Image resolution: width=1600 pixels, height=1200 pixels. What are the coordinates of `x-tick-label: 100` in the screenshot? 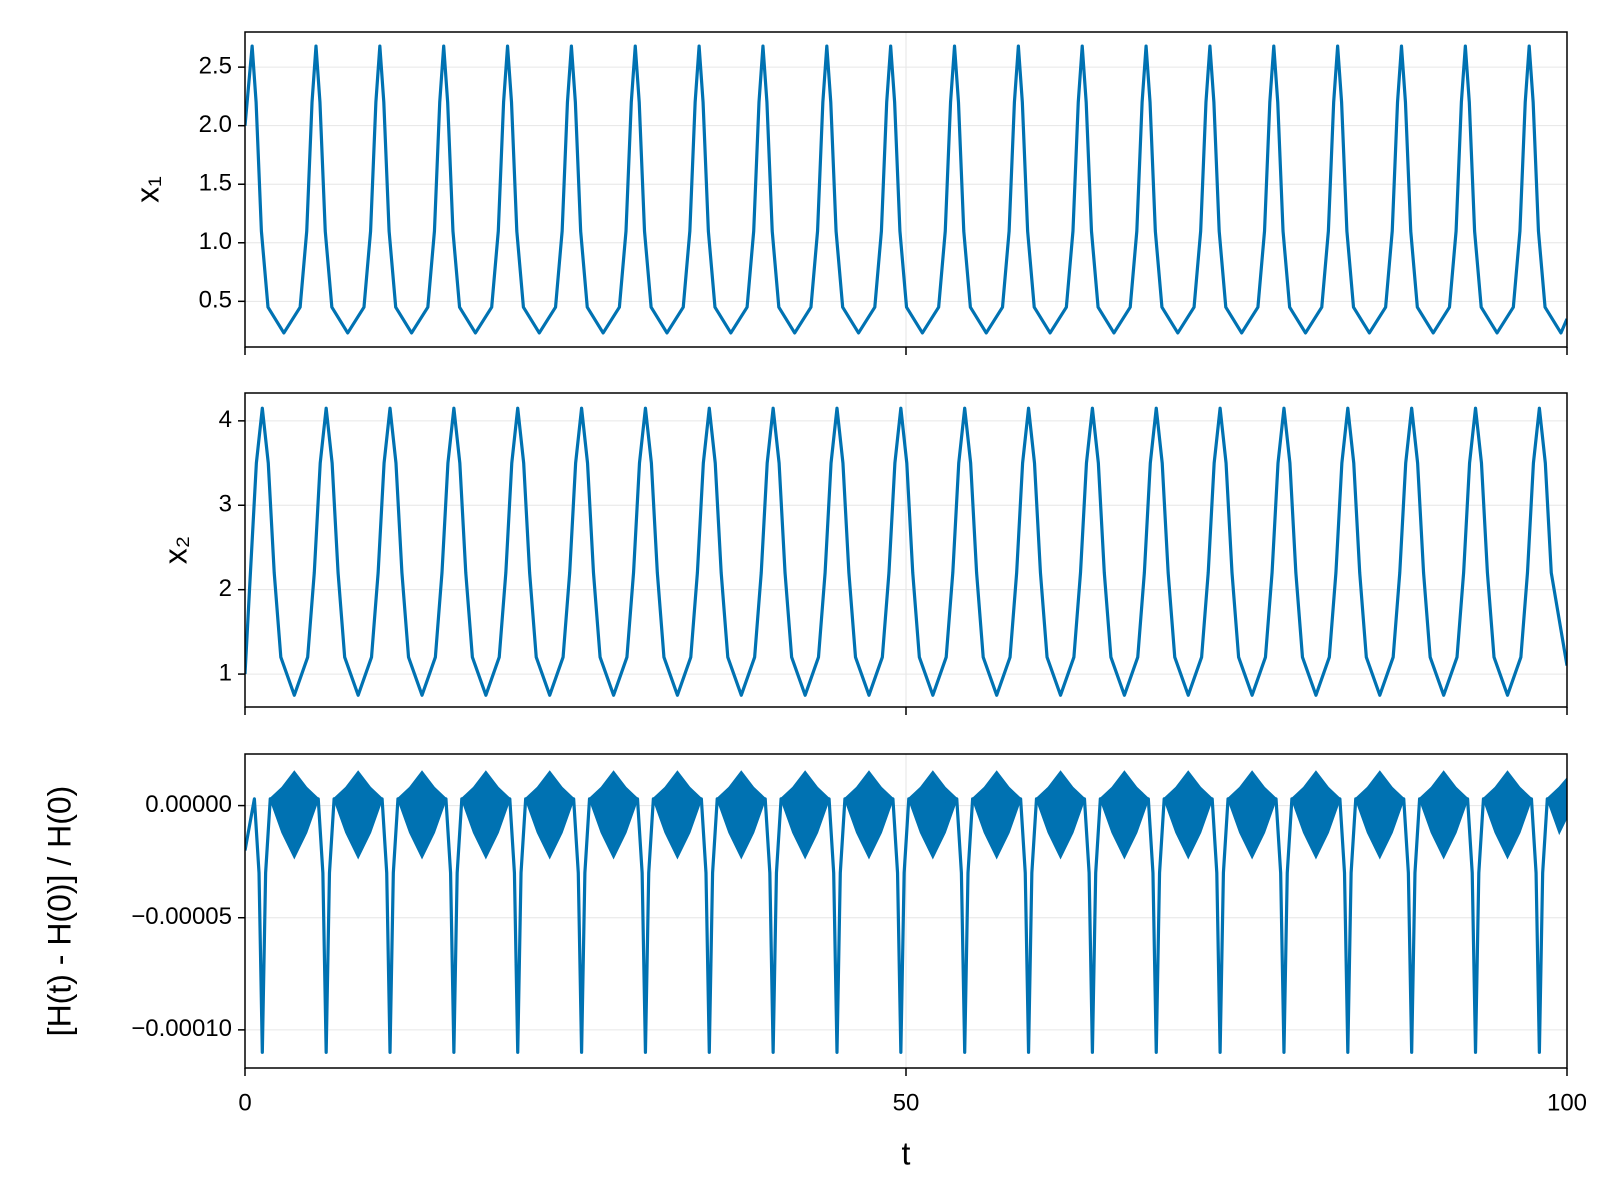 It's located at (1567, 1102).